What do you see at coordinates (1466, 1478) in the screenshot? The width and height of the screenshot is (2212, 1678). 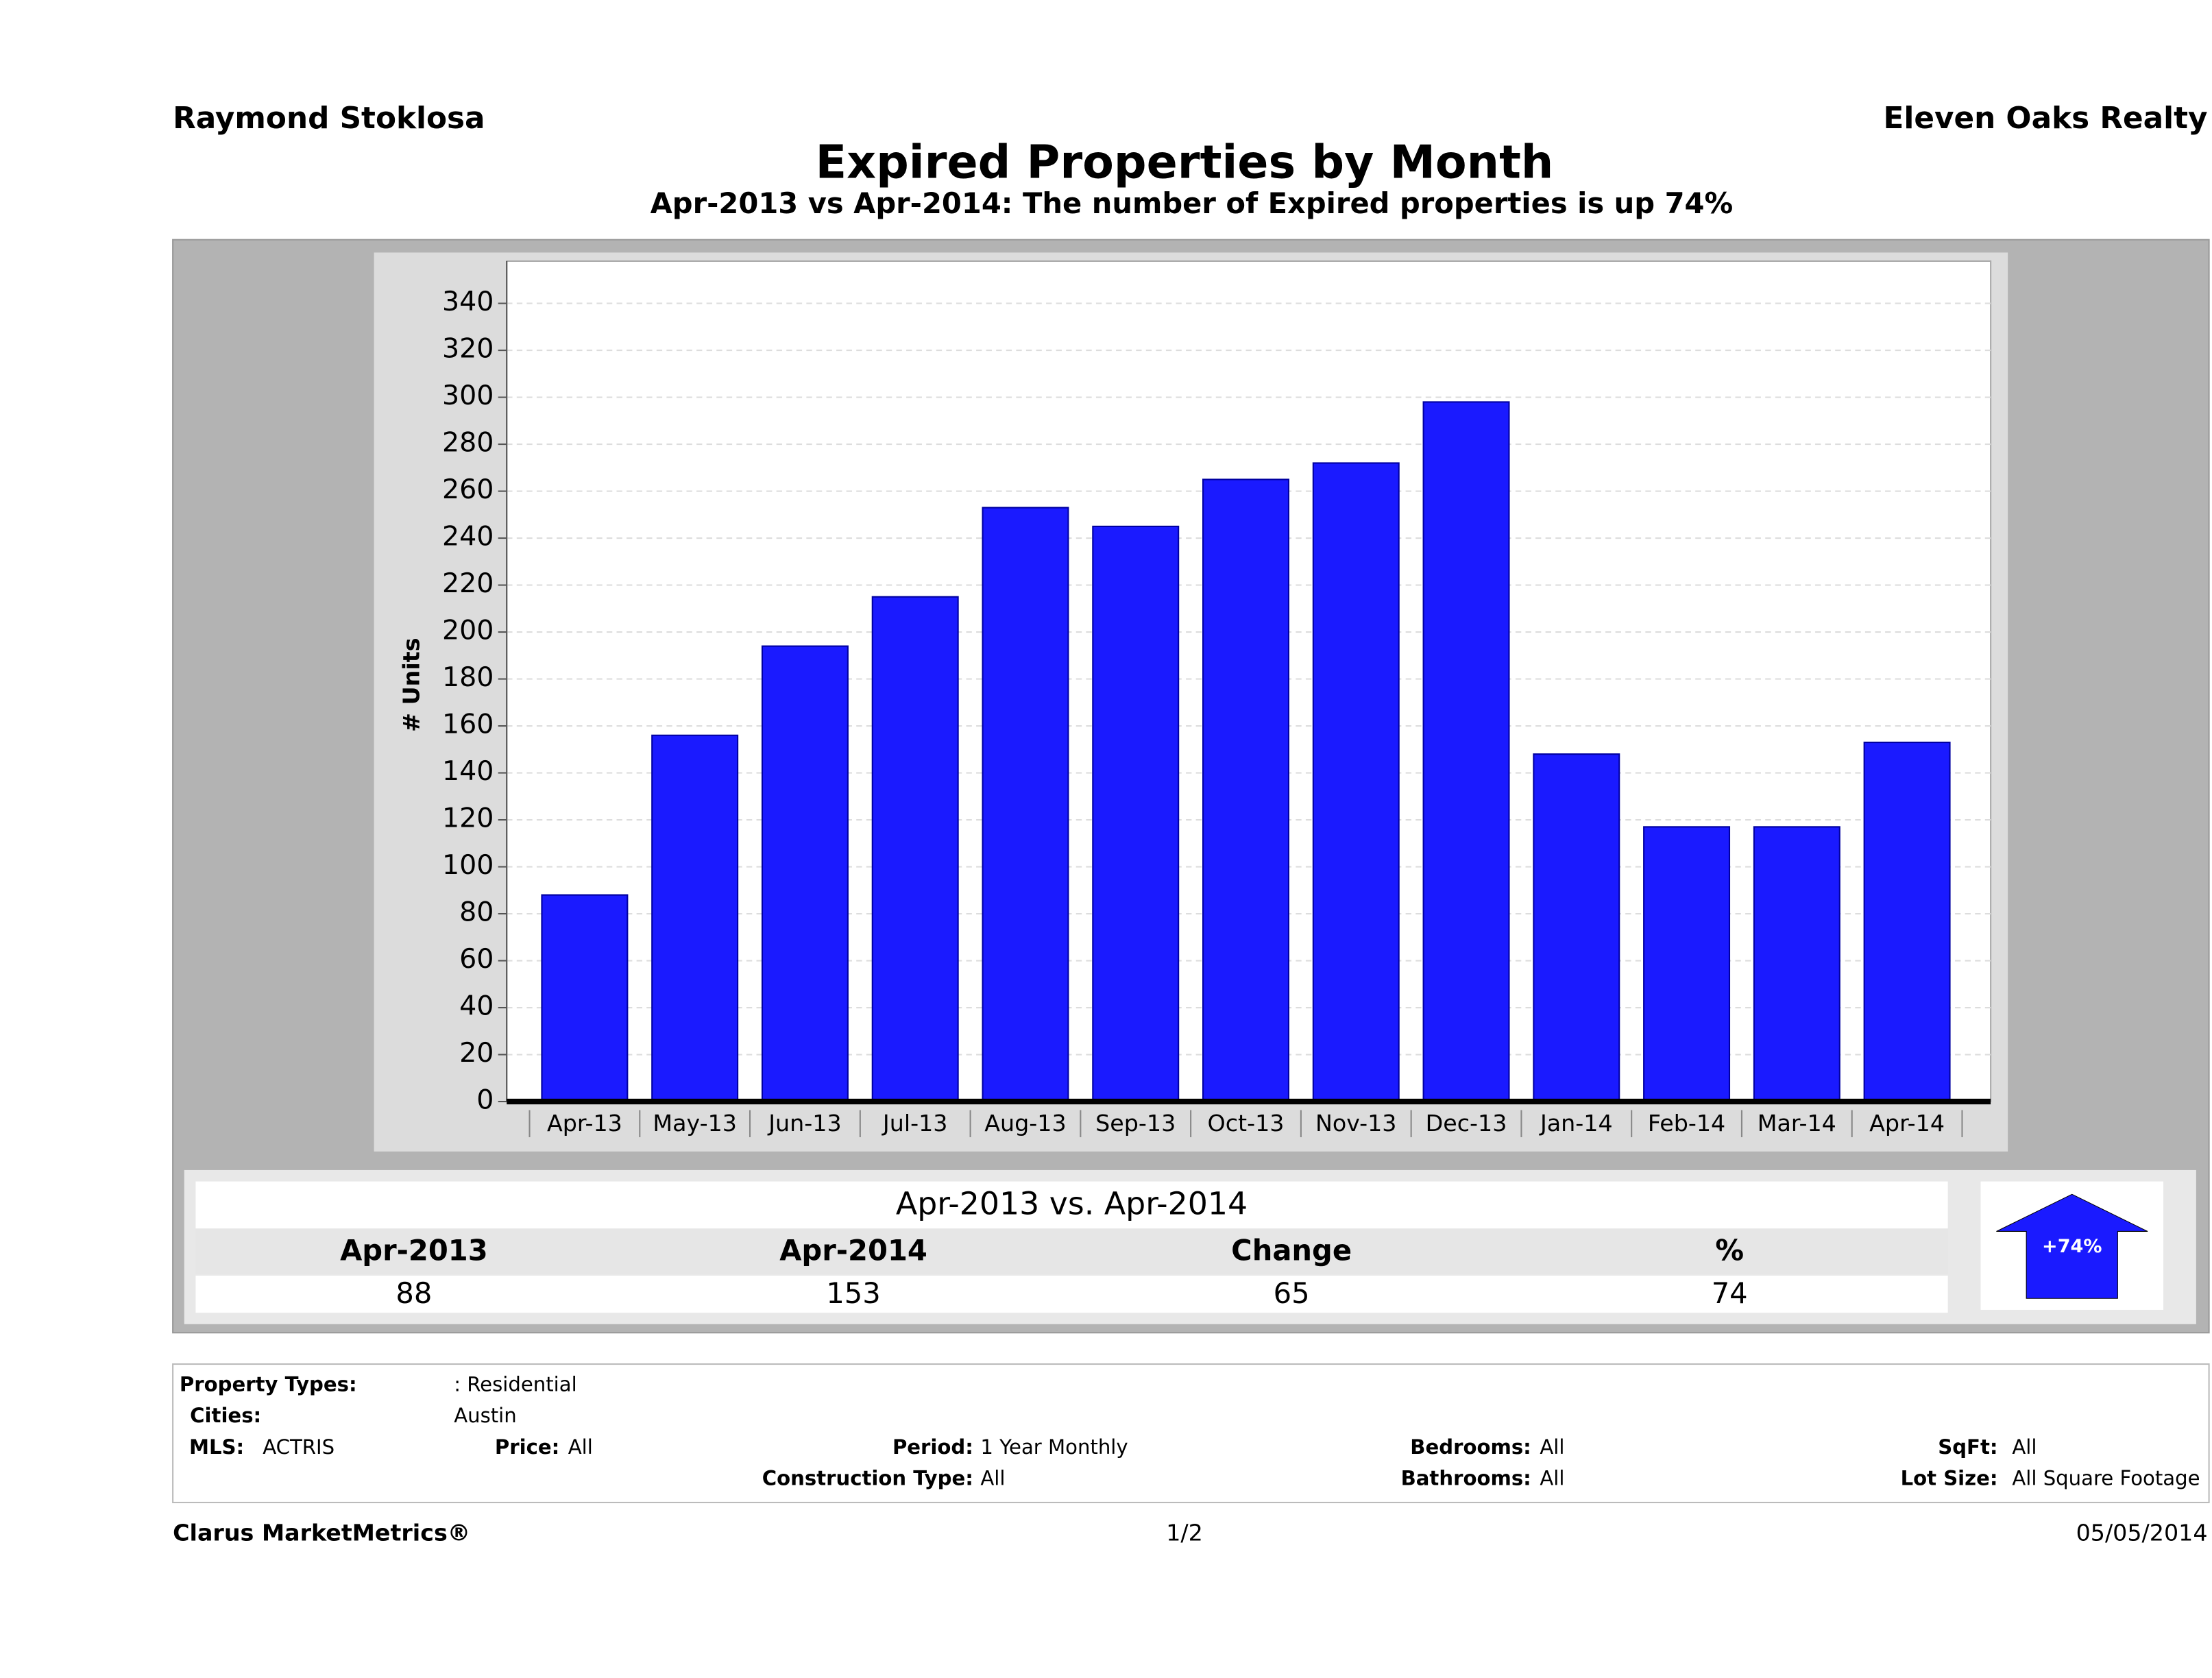 I see `filter-label: Bathrooms:` at bounding box center [1466, 1478].